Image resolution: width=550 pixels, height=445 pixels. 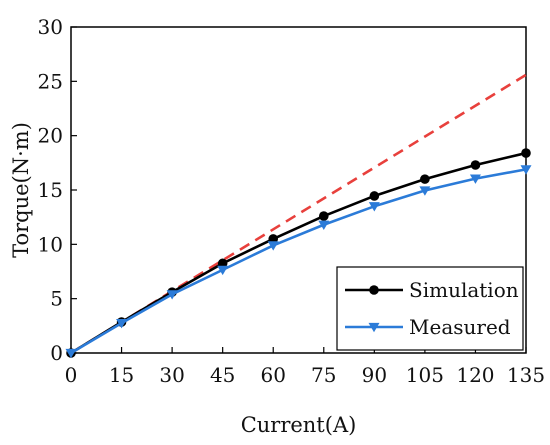 What do you see at coordinates (464, 290) in the screenshot?
I see `legend-label: Simulation` at bounding box center [464, 290].